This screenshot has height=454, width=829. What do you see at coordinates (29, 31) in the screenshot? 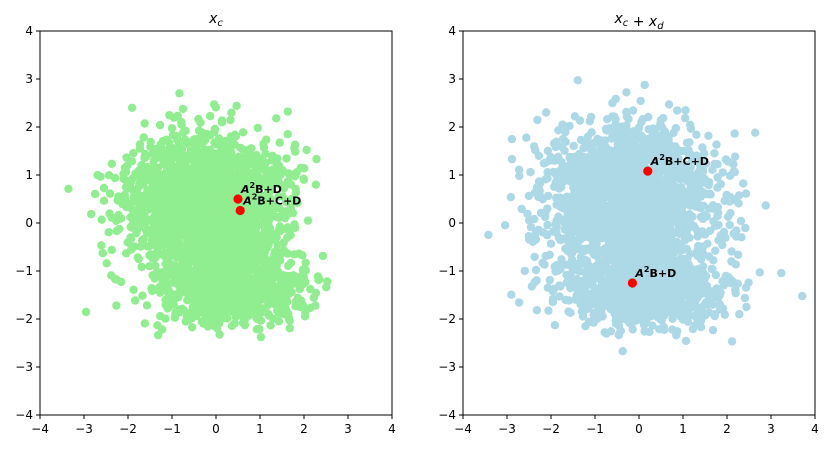
I see `y-tick-label: 4` at bounding box center [29, 31].